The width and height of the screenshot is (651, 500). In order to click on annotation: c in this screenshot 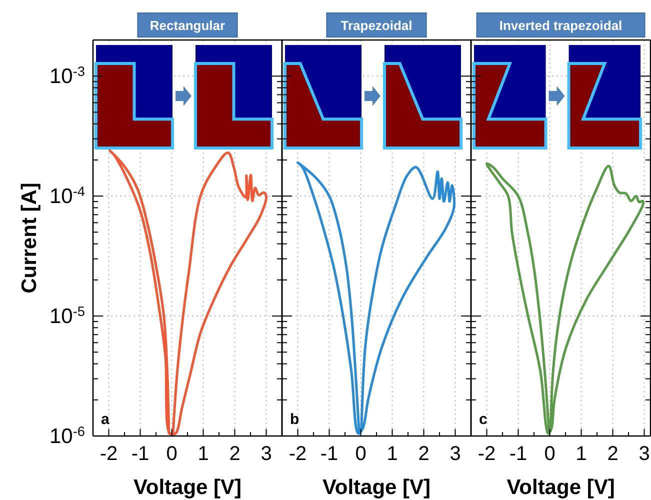, I will do `click(483, 419)`.